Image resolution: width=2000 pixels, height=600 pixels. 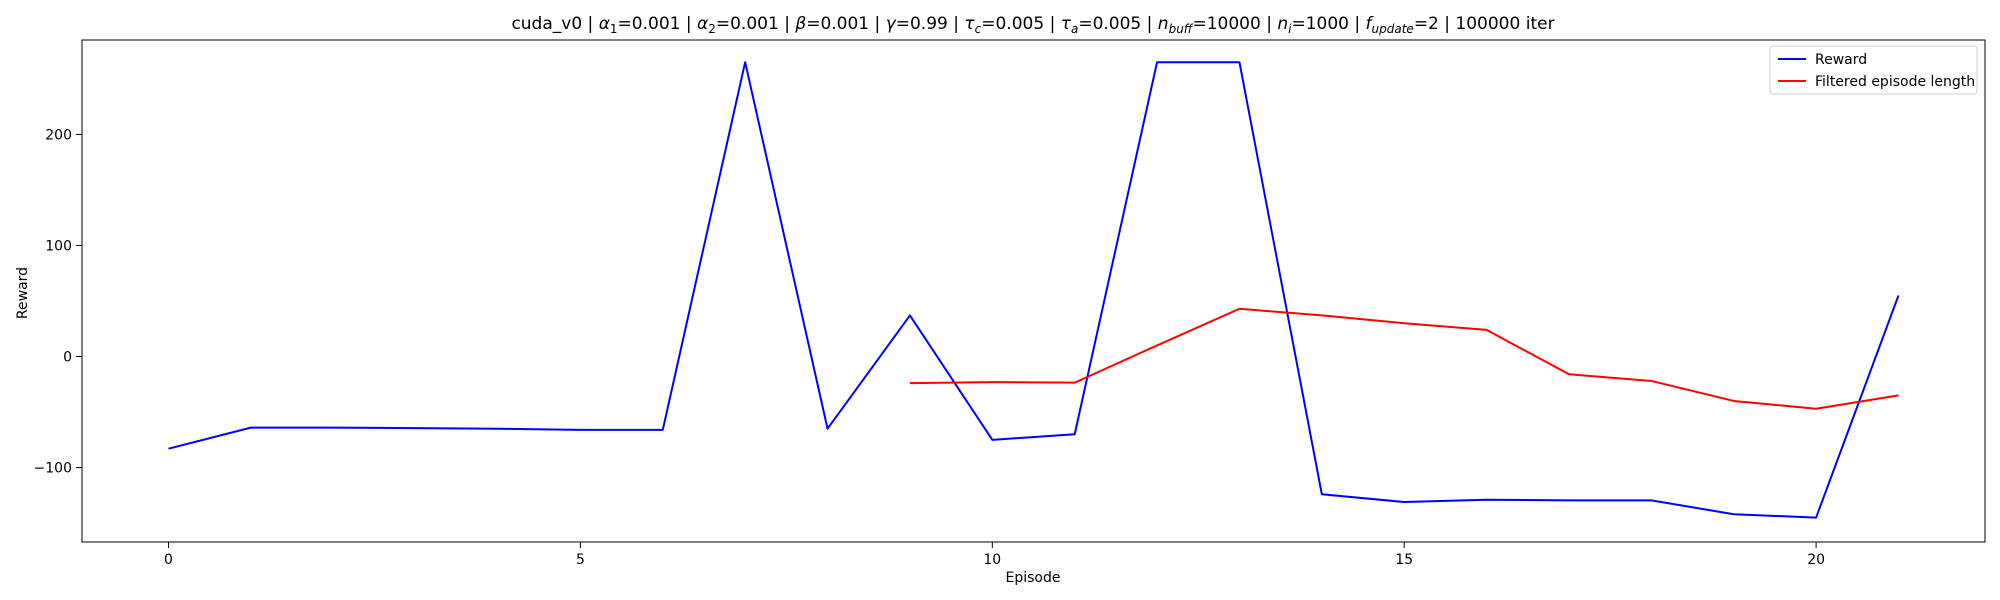 What do you see at coordinates (168, 560) in the screenshot?
I see `x-tick-label: 0` at bounding box center [168, 560].